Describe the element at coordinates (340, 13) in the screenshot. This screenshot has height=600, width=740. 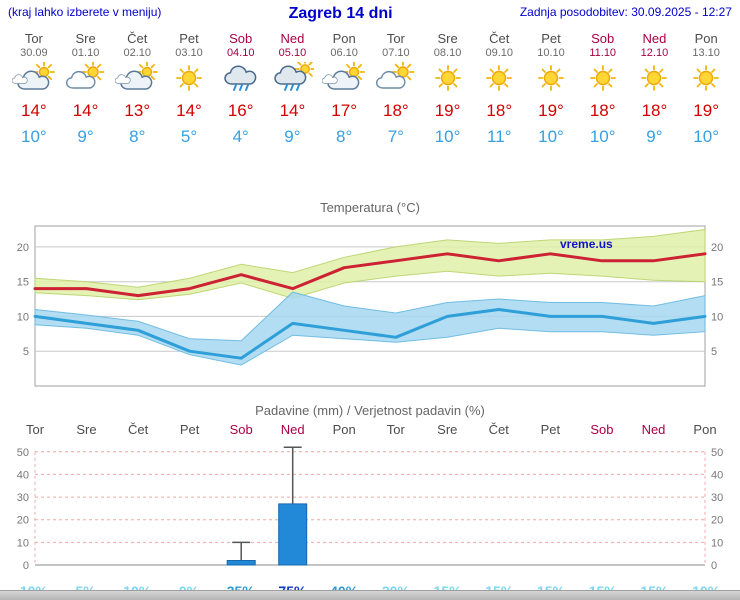
I see `page-title: Zagreb 14 dni` at that location.